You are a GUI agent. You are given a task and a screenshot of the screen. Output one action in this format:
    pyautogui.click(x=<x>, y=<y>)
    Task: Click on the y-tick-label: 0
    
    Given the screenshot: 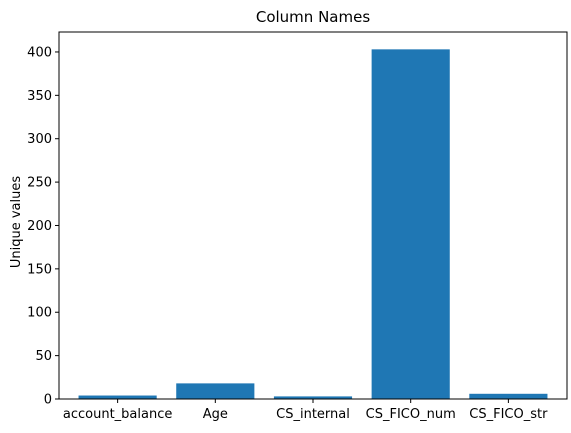 What is the action you would take?
    pyautogui.click(x=48, y=400)
    